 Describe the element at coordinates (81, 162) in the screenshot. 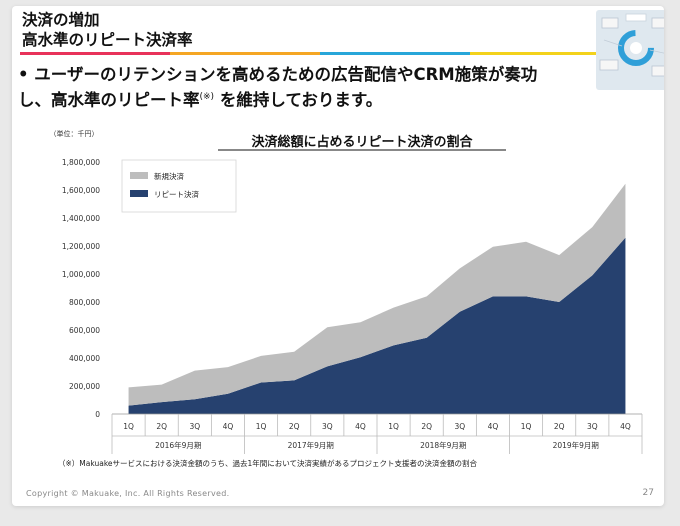

I see `y-tick-label: 1,800,000` at that location.